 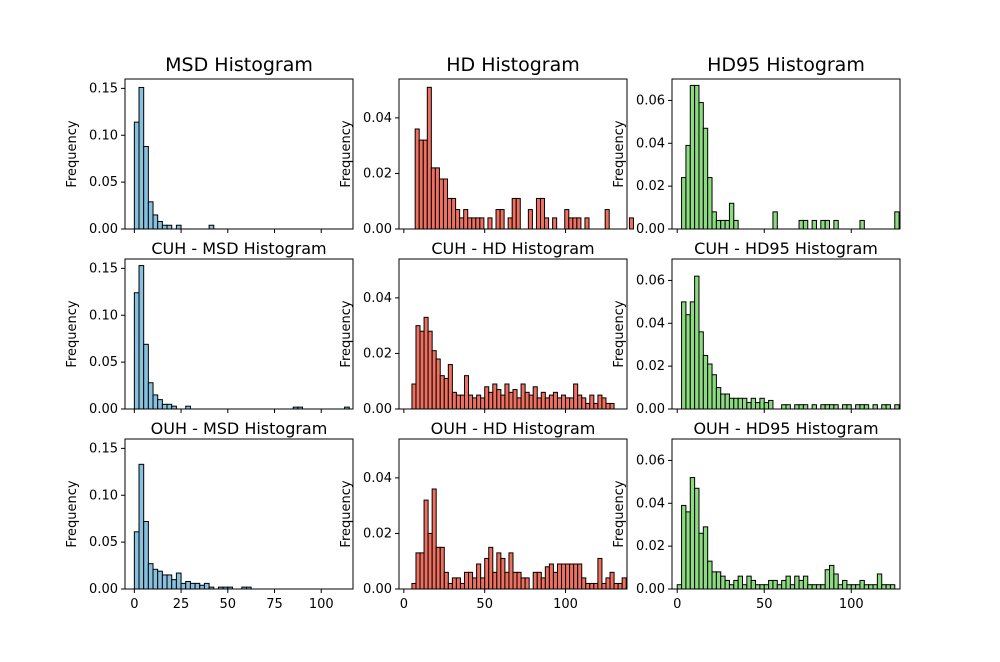 I want to click on chart-title: HD Histogram, so click(x=513, y=65).